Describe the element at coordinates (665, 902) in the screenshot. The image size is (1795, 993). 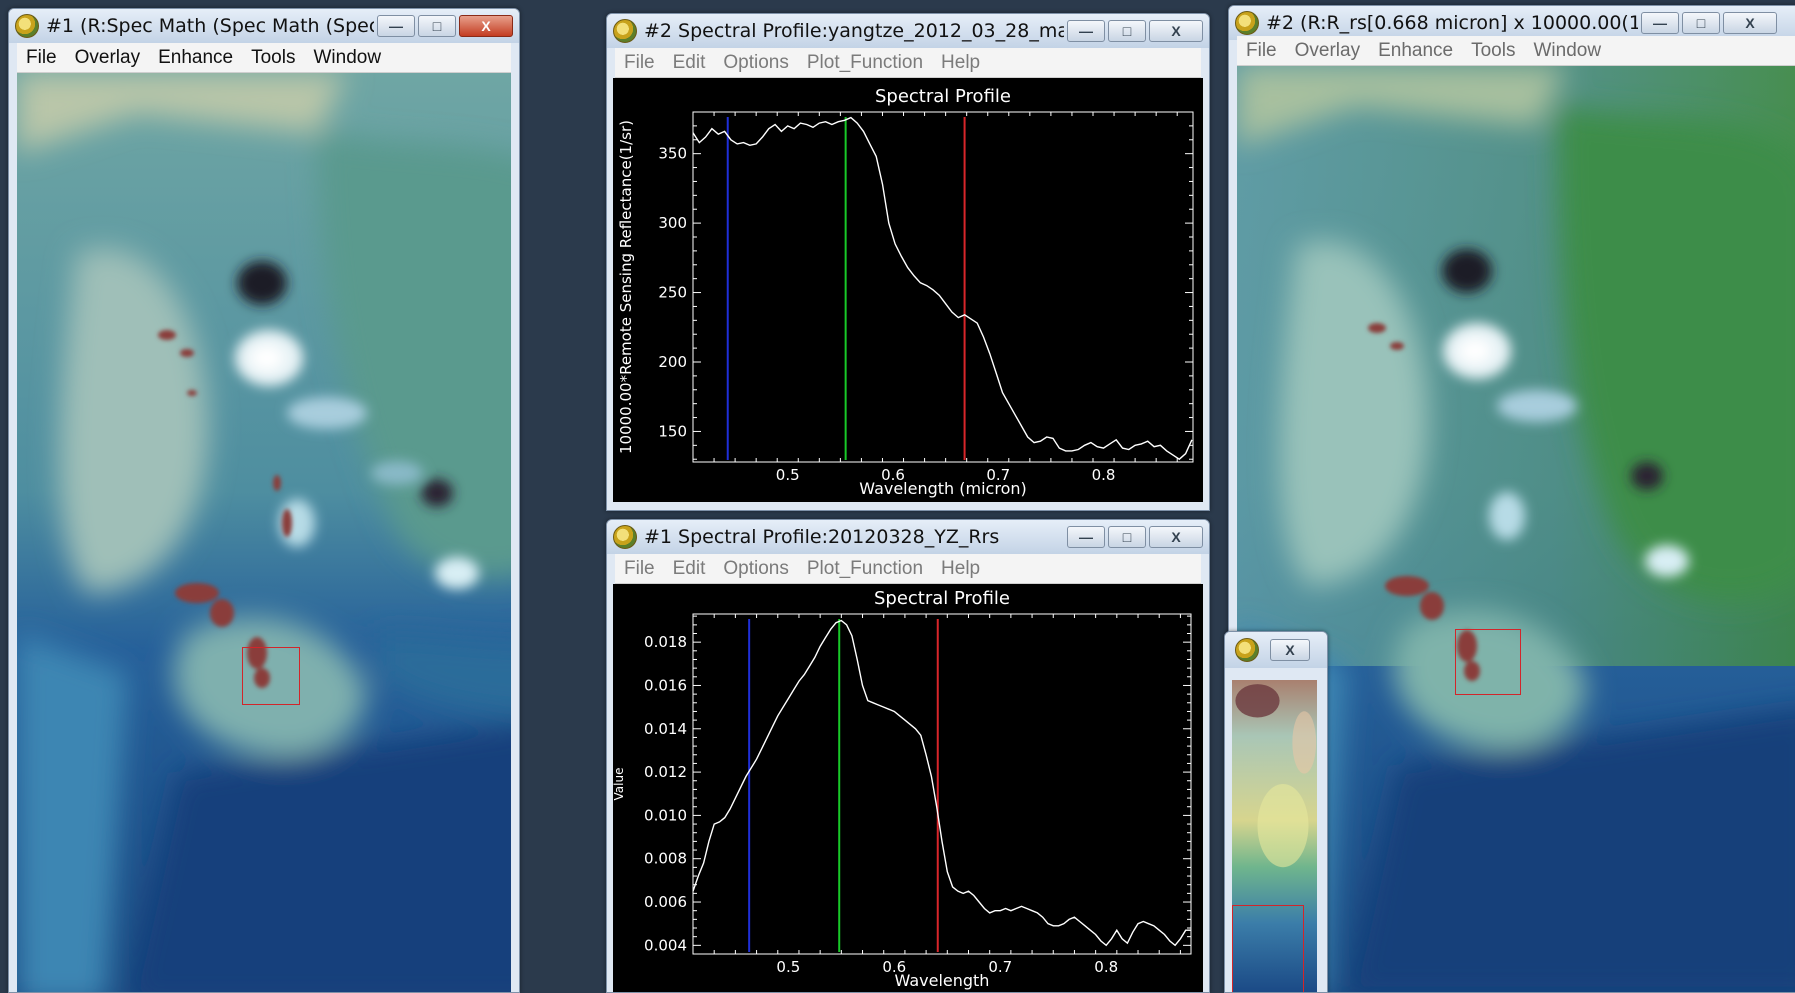
I see `y-tick-label: 0.006` at that location.